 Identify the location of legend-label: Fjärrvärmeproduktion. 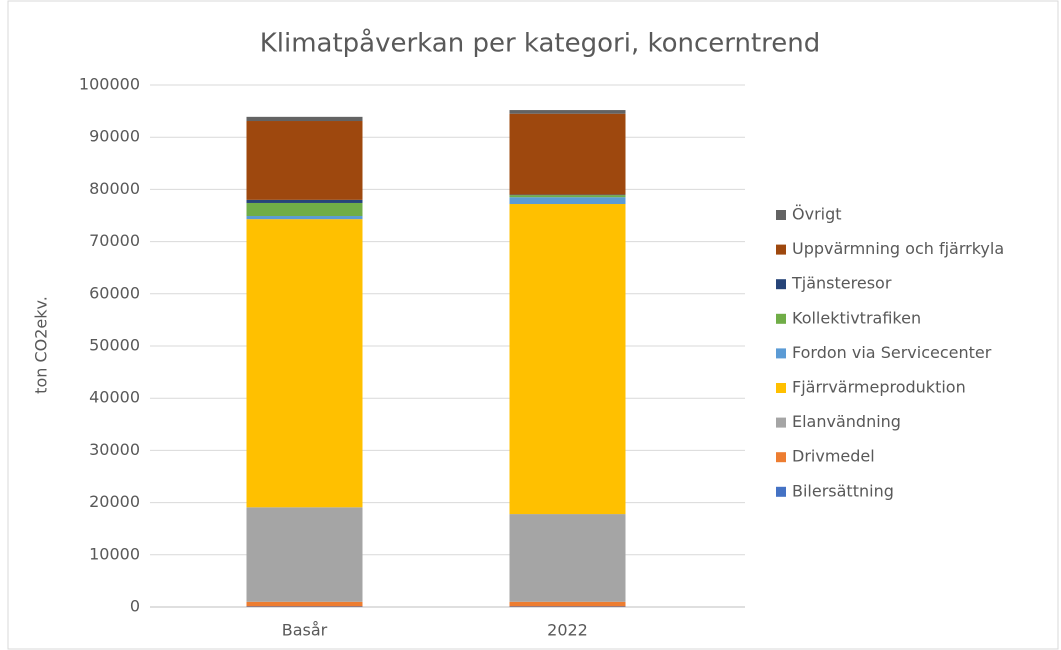
(879, 387).